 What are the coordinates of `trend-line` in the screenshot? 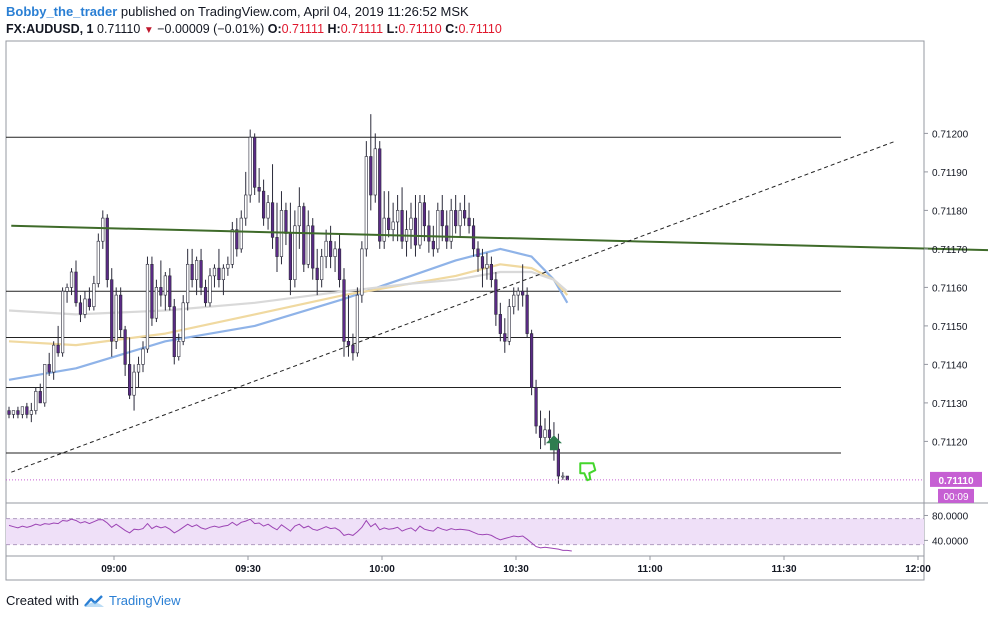 It's located at (499, 238).